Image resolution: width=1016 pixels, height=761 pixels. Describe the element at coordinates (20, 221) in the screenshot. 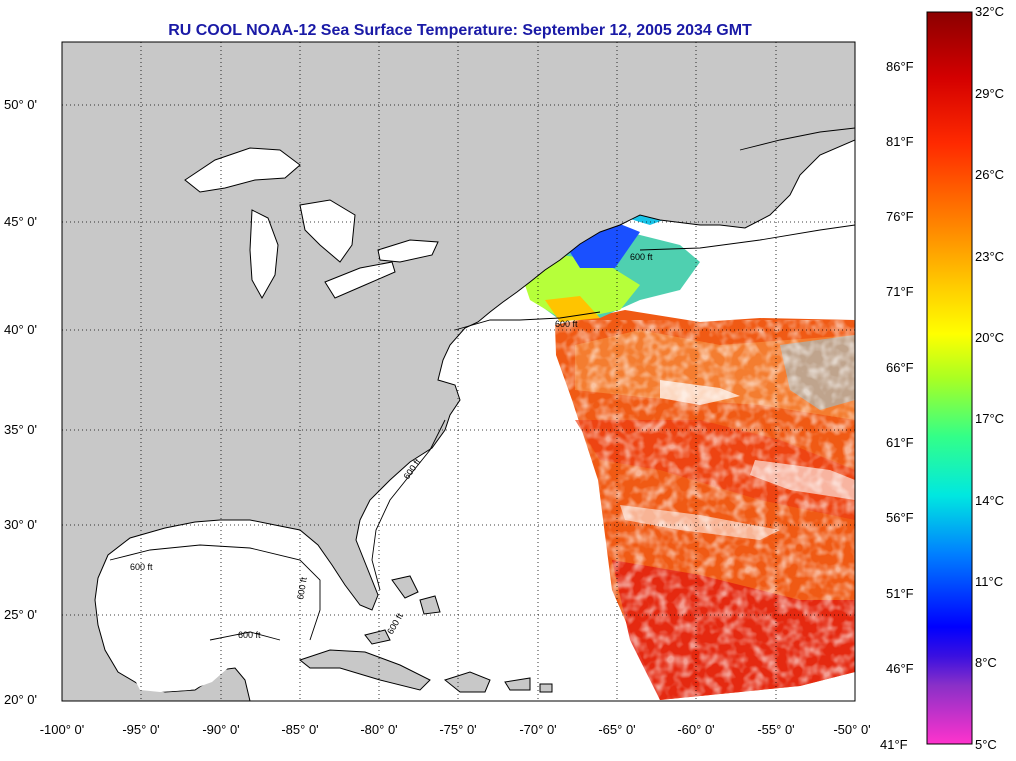

I see `lat-tick-label: 45° 0'` at that location.